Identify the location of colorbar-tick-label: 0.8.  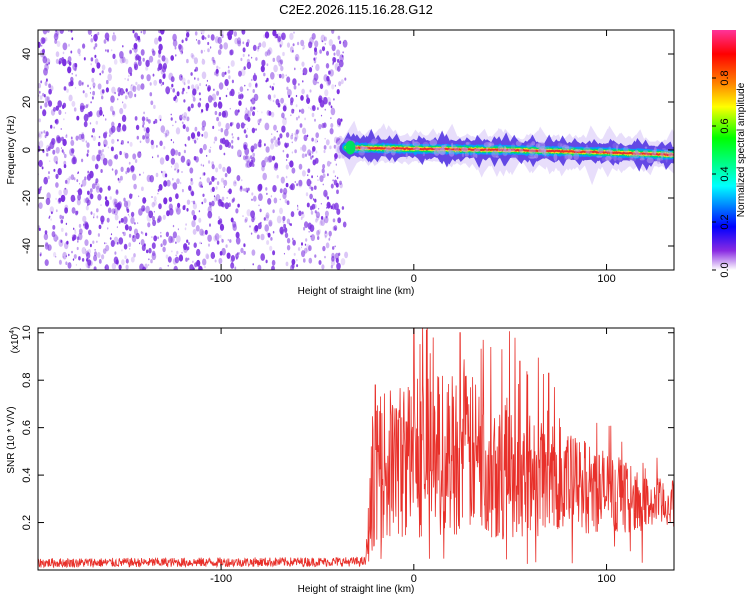
(725, 77).